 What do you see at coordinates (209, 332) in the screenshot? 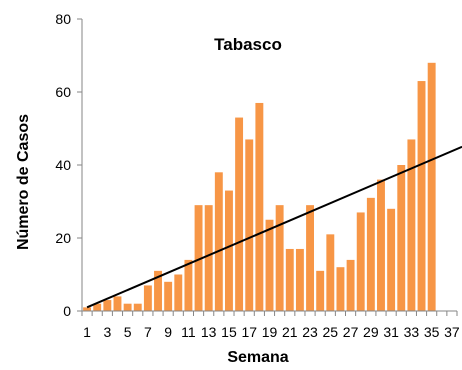
I see `x-tick-label: 13` at bounding box center [209, 332].